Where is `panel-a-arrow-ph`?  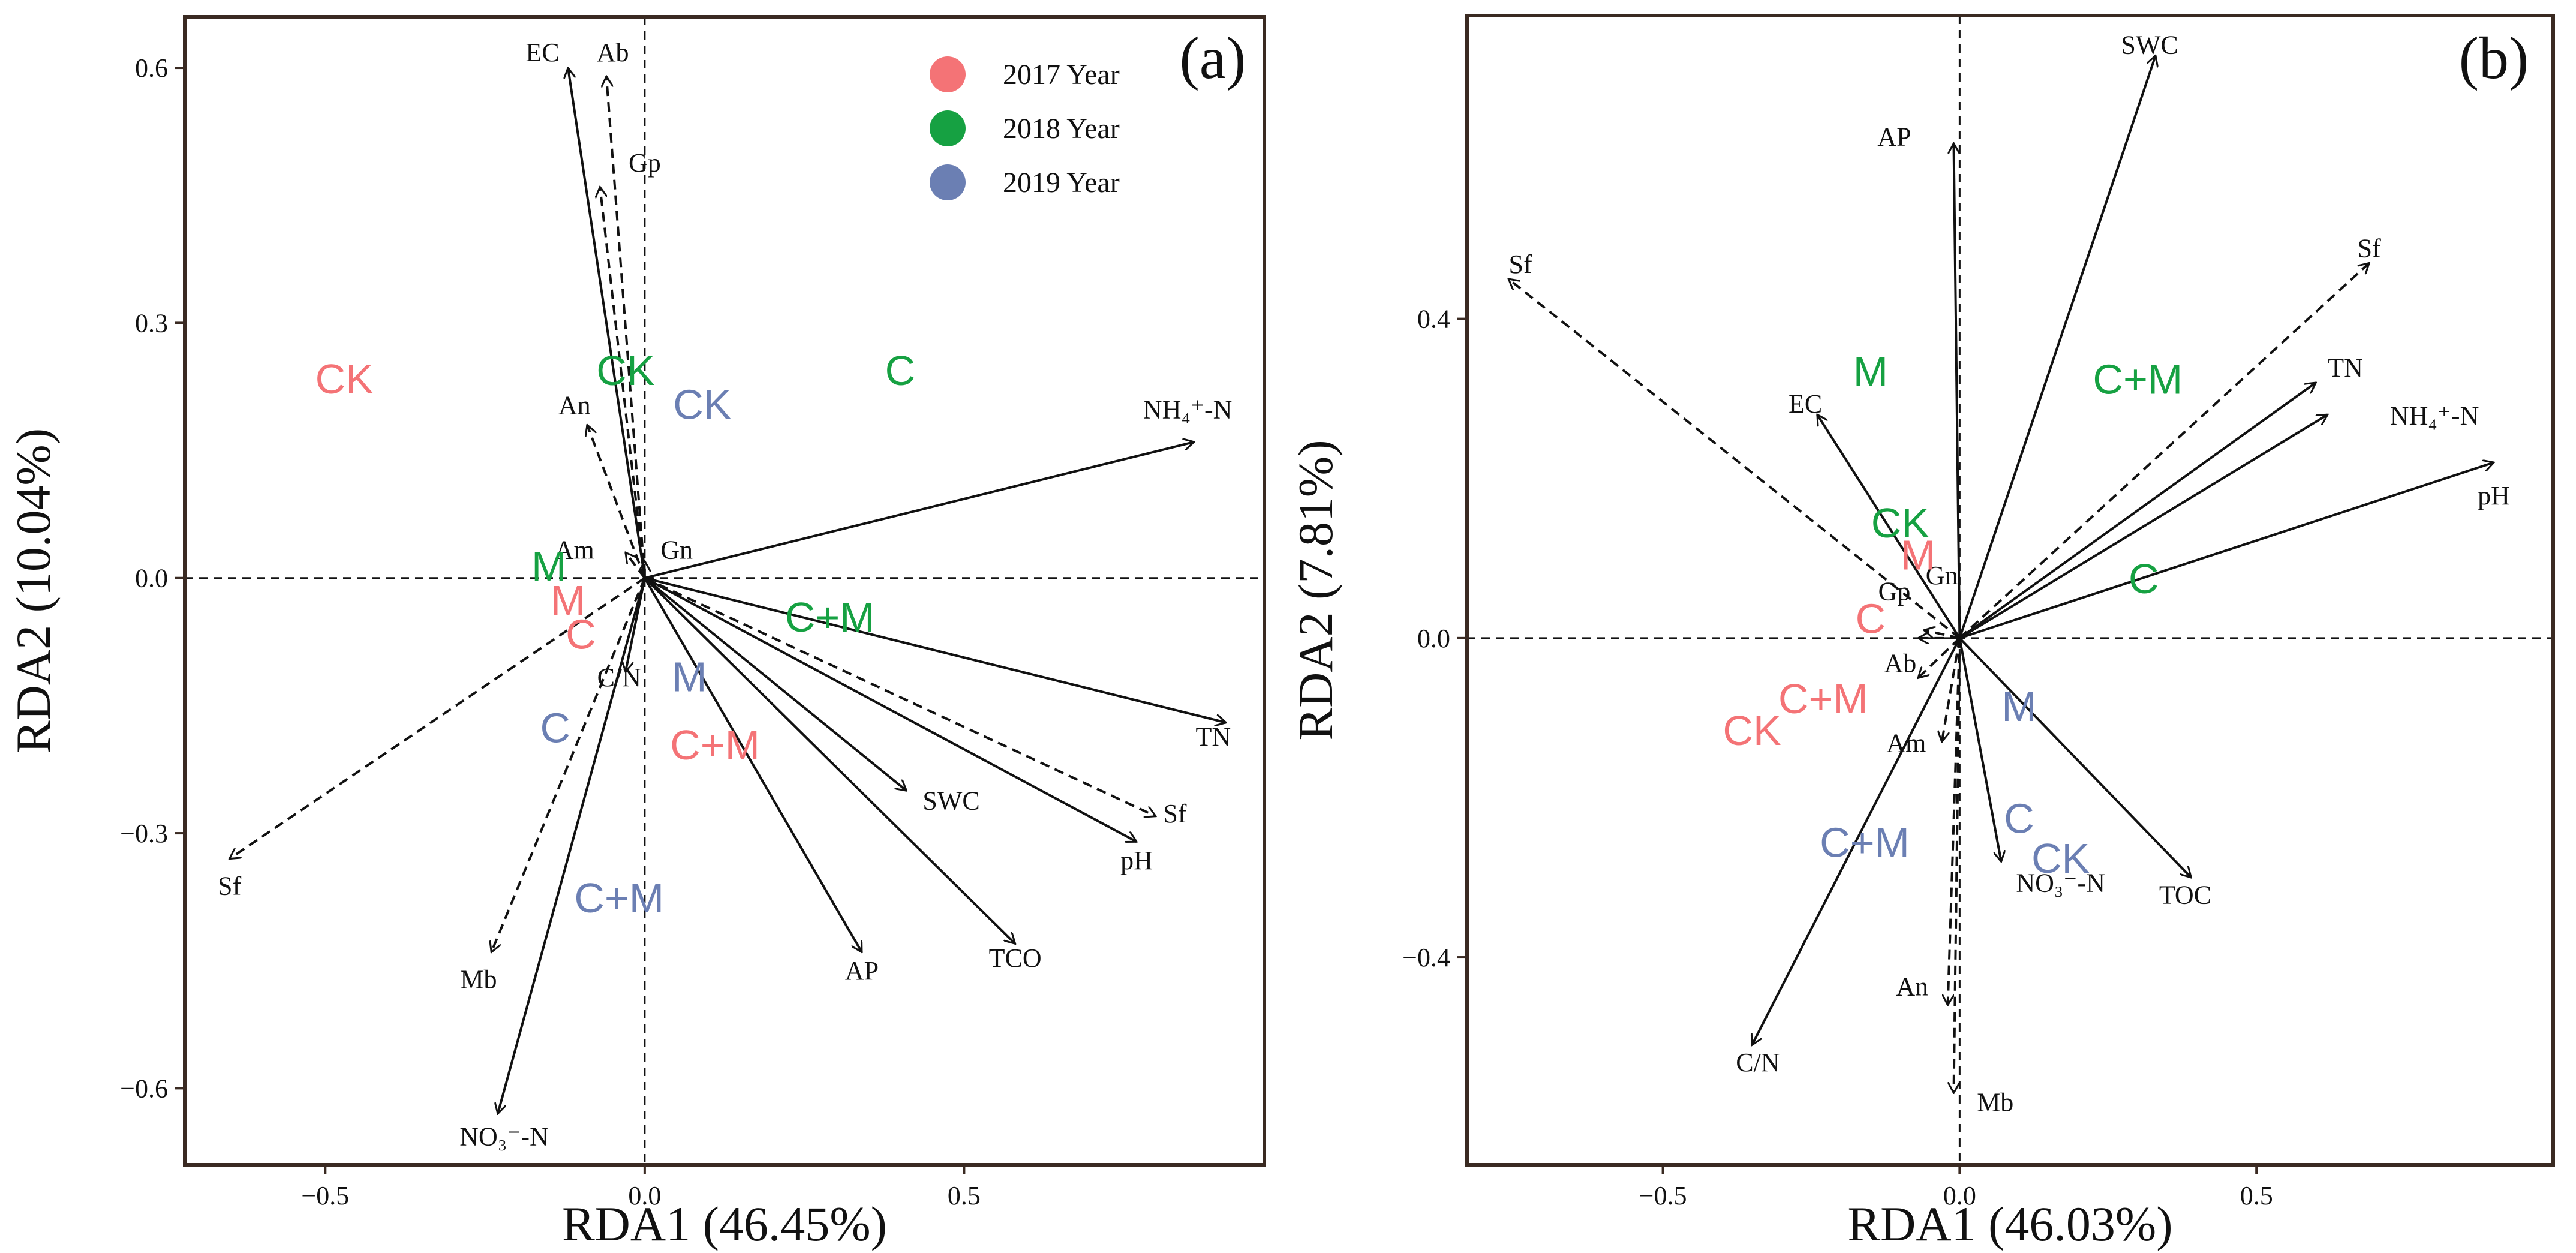
panel-a-arrow-ph is located at coordinates (891, 709).